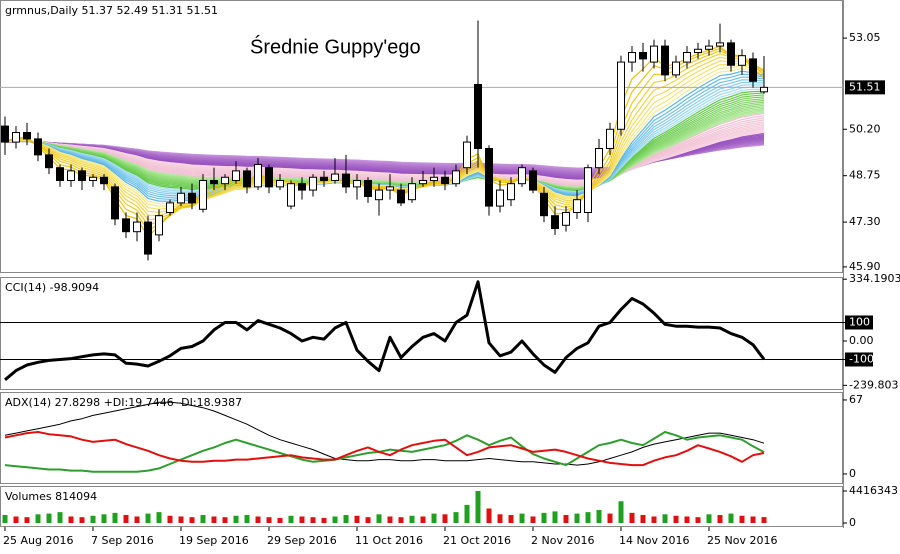 The height and width of the screenshot is (554, 900). Describe the element at coordinates (111, 10) in the screenshot. I see `price-header: grmnus,Daily 51.37 52.49 51.31 51.51` at that location.